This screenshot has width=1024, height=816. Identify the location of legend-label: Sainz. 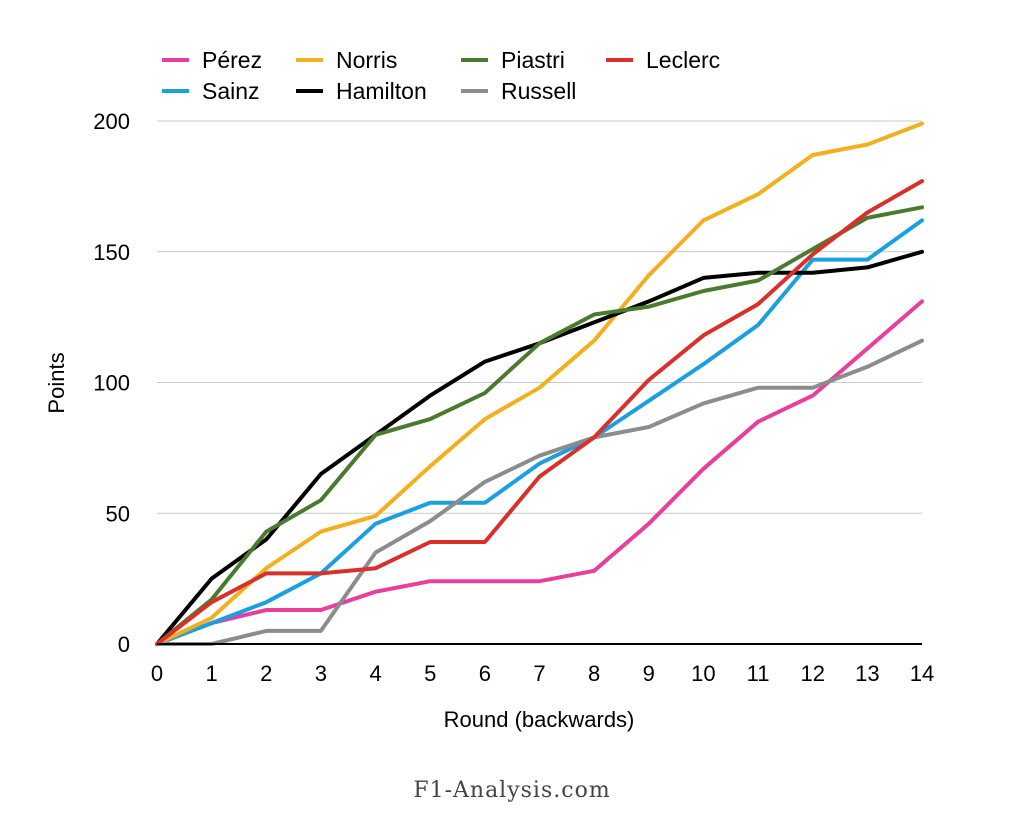
(231, 91).